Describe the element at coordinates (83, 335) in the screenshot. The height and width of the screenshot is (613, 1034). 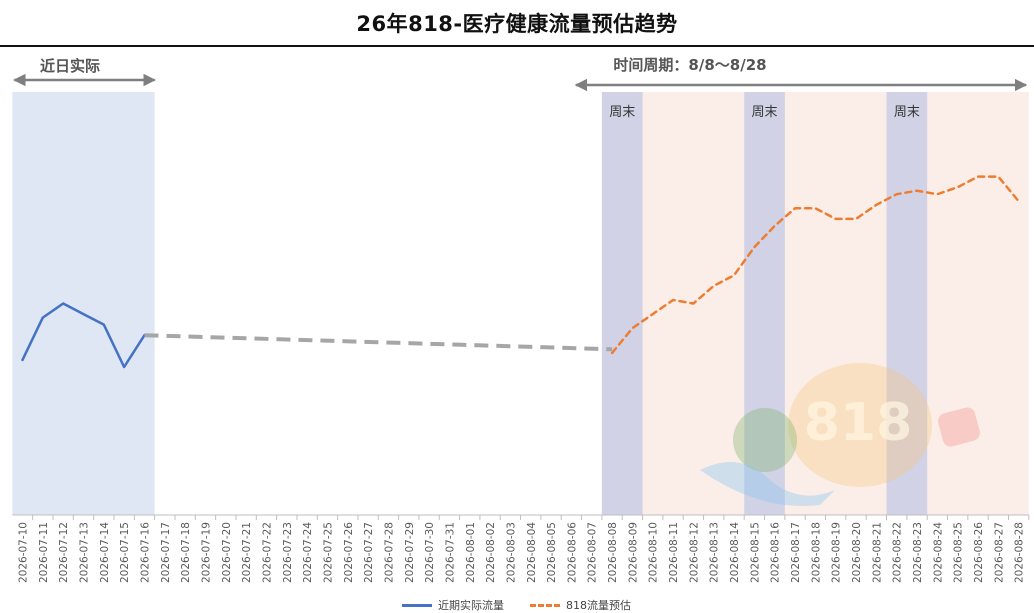
I see `series-line-actual` at that location.